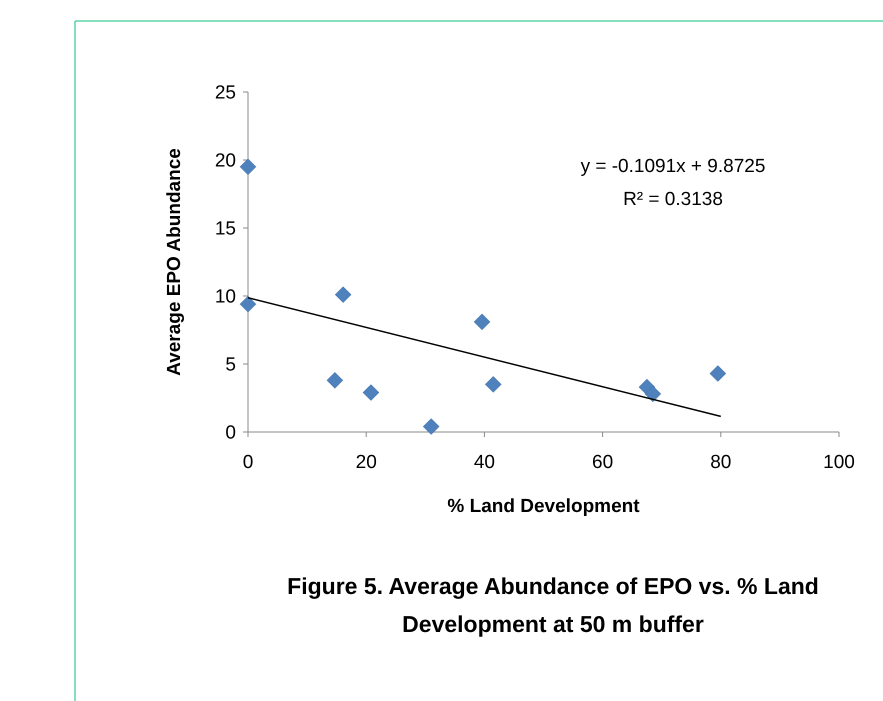  Describe the element at coordinates (230, 365) in the screenshot. I see `y-tick-label: 5` at that location.